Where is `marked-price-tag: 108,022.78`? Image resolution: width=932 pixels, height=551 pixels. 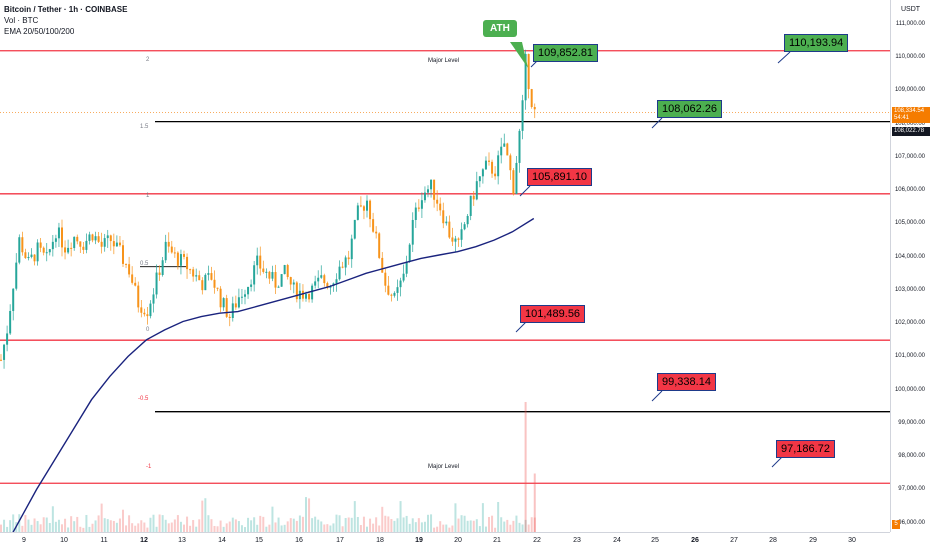
marked-price-tag: 108,022.78 is located at coordinates (911, 131).